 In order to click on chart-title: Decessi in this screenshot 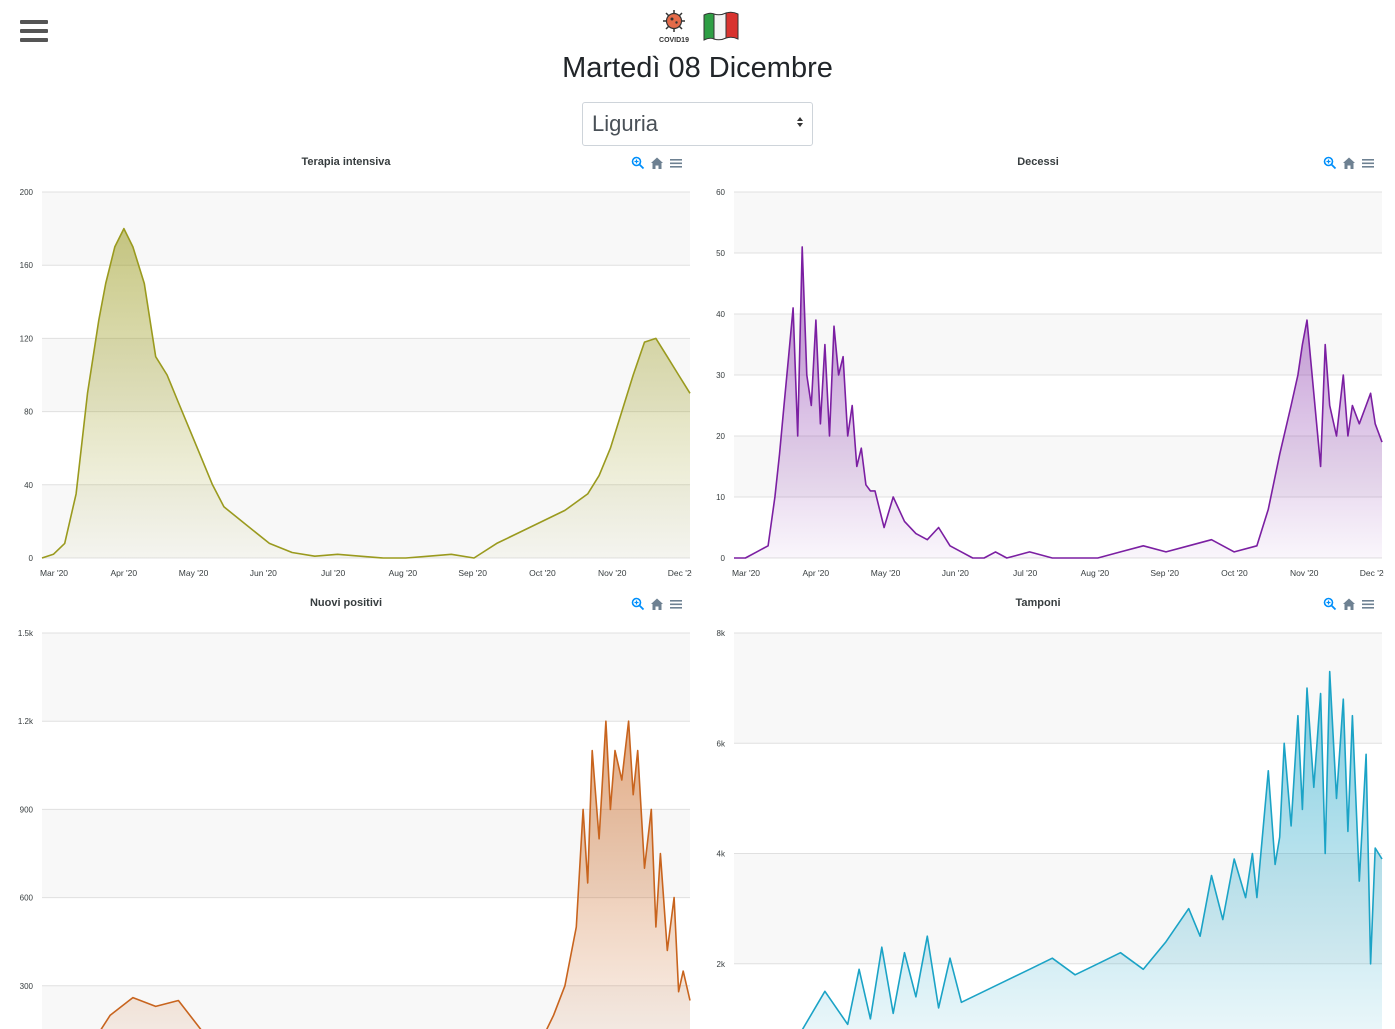, I will do `click(1038, 162)`.